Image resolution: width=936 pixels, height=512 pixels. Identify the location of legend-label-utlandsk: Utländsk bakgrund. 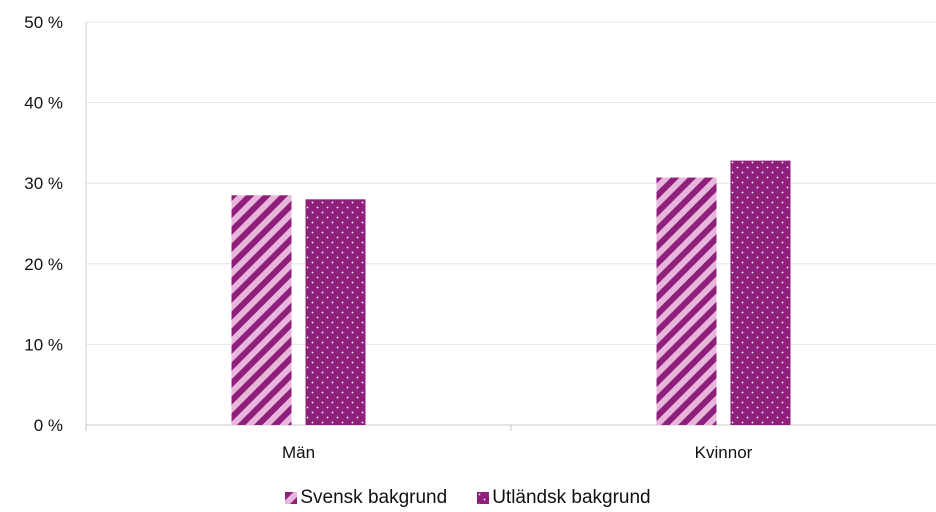
(571, 497).